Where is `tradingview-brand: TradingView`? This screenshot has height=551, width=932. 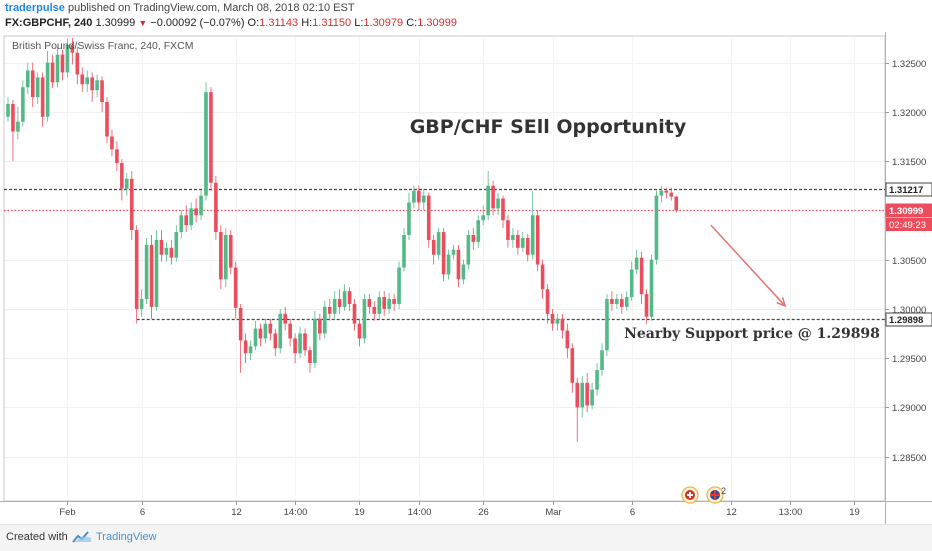
tradingview-brand: TradingView is located at coordinates (126, 537).